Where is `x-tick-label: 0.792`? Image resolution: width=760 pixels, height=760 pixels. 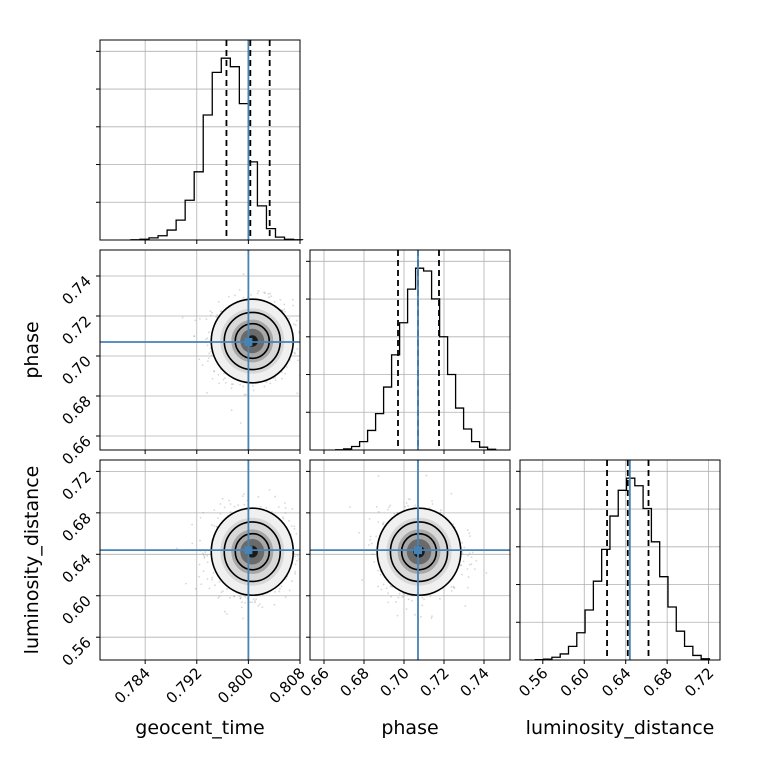 x-tick-label: 0.792 is located at coordinates (184, 685).